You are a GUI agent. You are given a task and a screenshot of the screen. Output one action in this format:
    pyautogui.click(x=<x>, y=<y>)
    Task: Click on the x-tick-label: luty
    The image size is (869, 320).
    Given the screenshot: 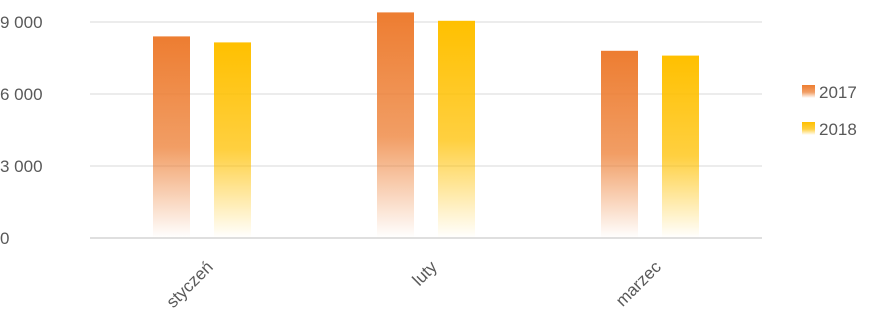 What is the action you would take?
    pyautogui.click(x=425, y=273)
    